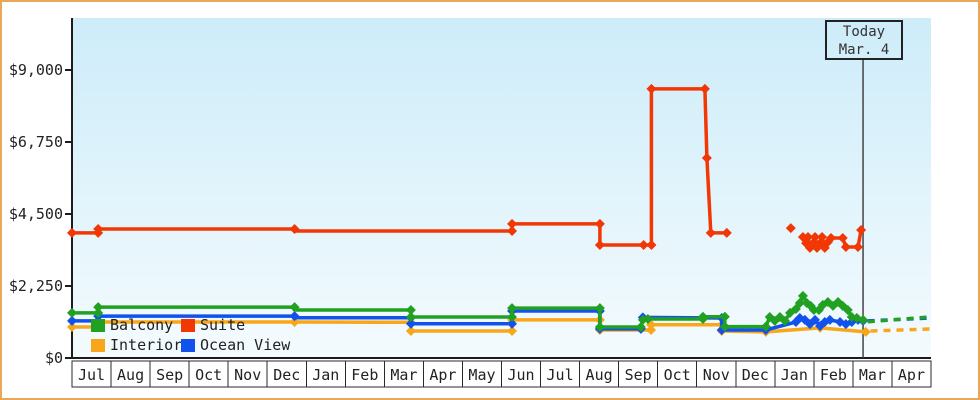  I want to click on month-label: Oct, so click(677, 375).